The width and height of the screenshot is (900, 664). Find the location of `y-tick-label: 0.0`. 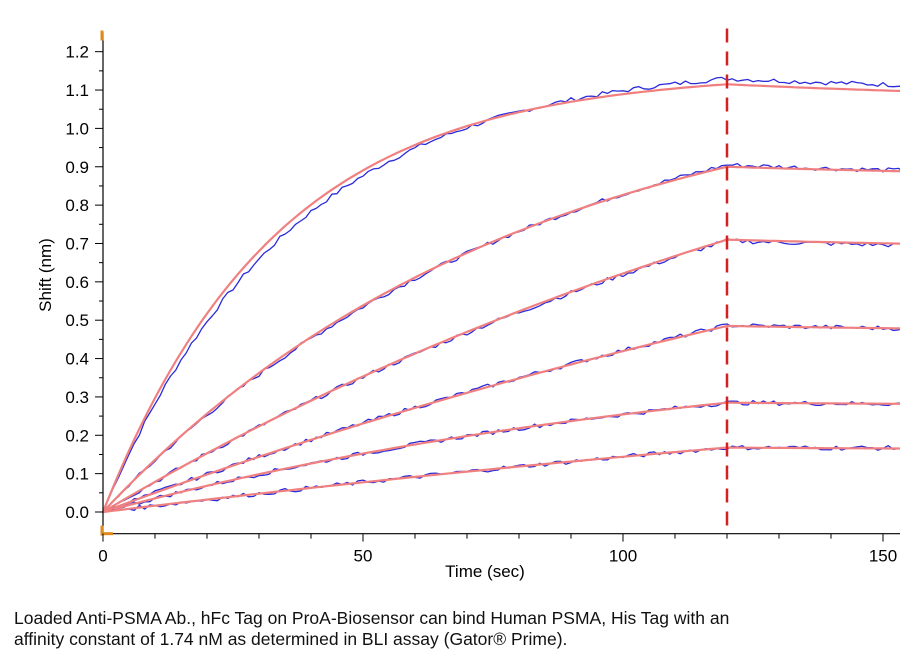

y-tick-label: 0.0 is located at coordinates (77, 512).